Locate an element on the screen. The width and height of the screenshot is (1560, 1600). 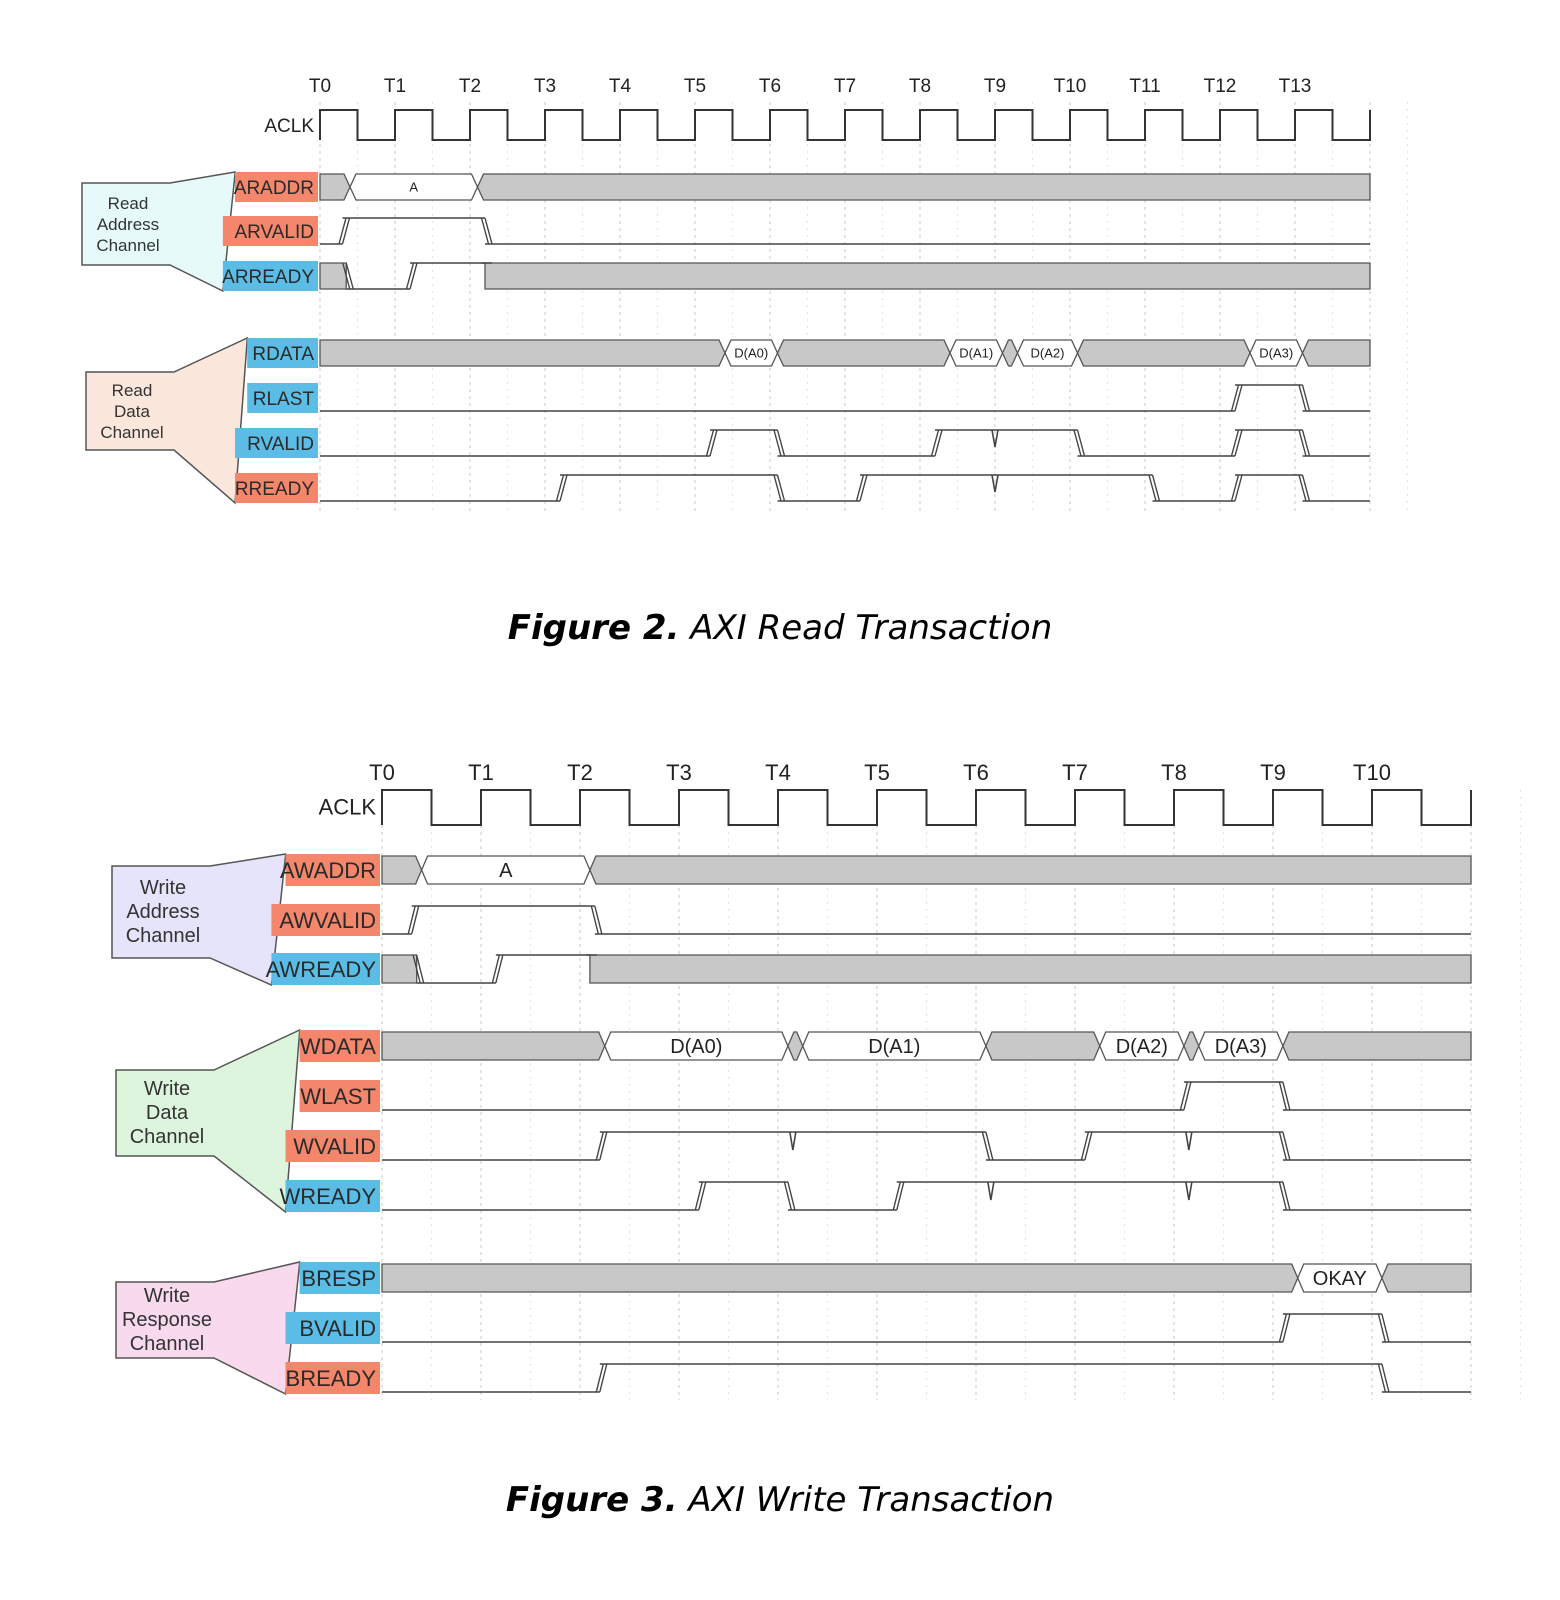
rready-label-bg is located at coordinates (276, 488).